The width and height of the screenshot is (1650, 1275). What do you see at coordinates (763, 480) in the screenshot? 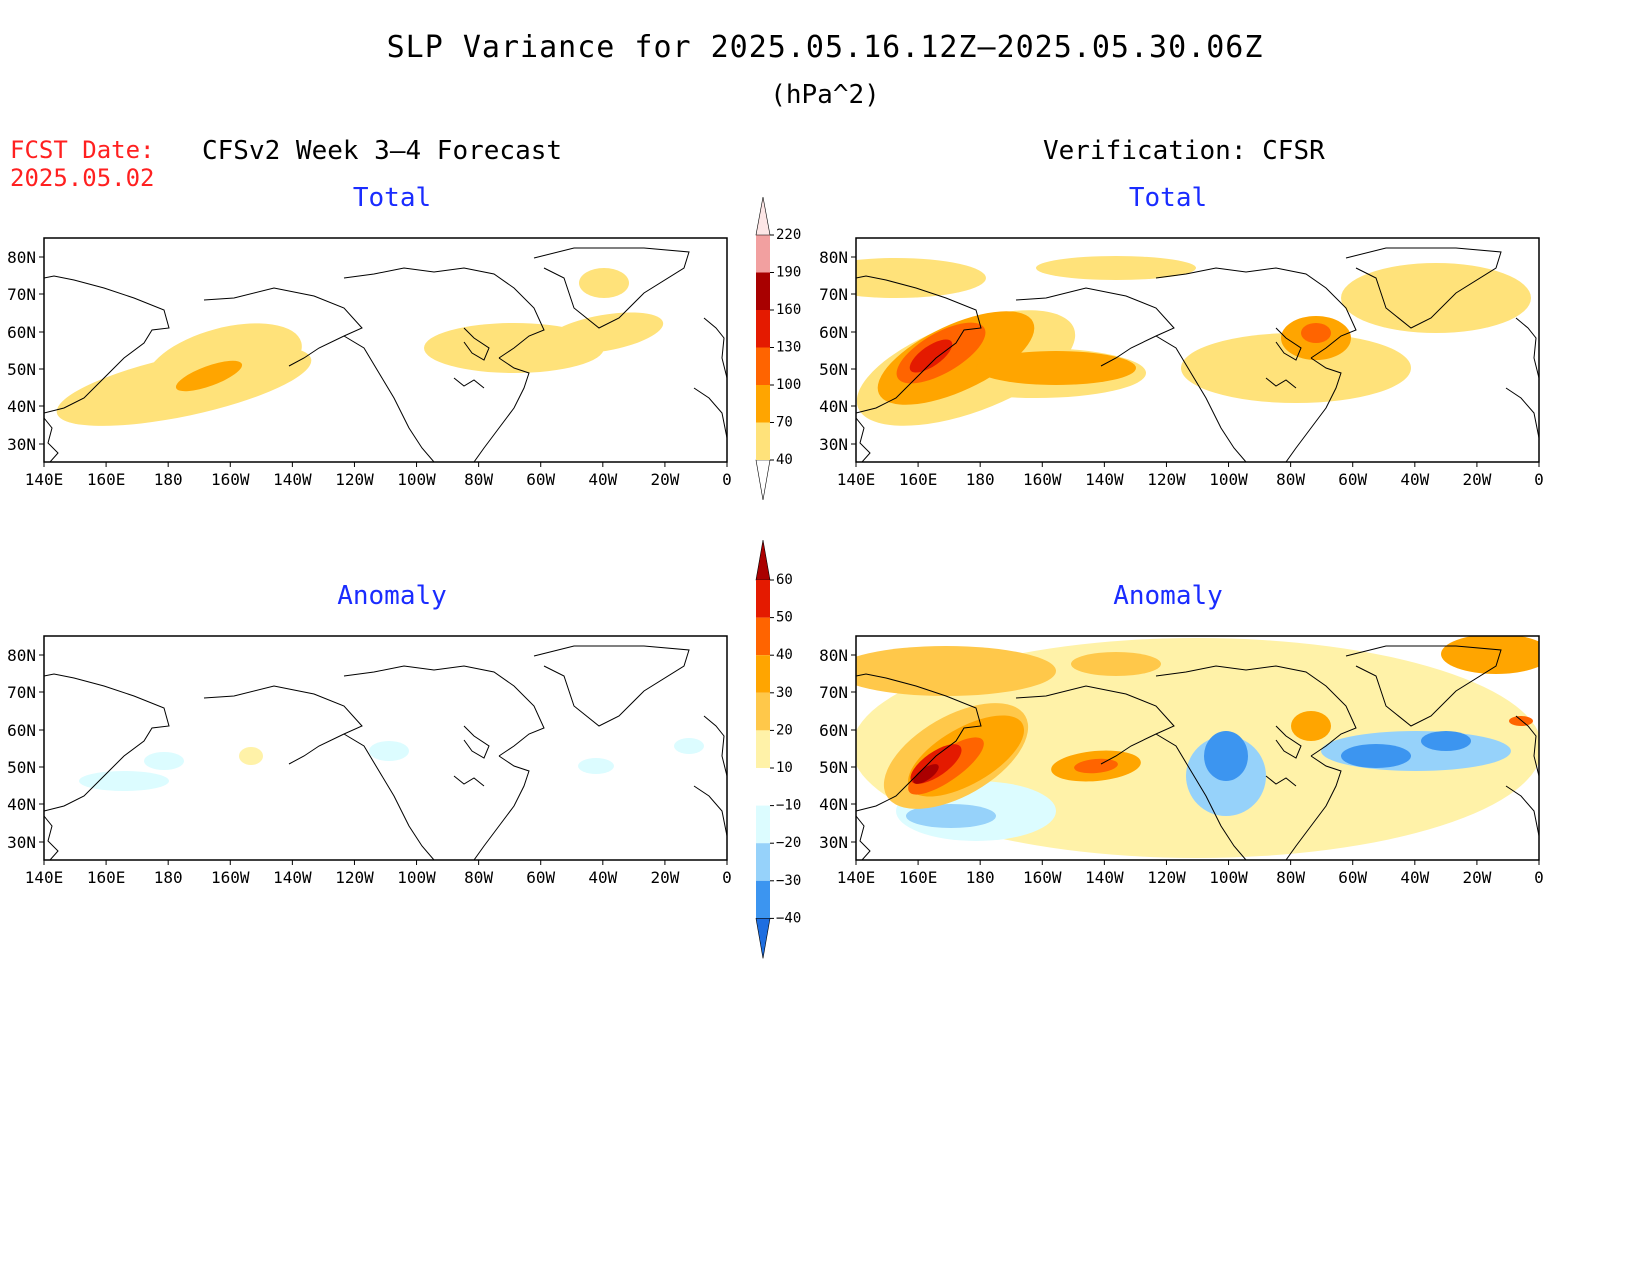
I see `colorbar-arrow-bottom` at bounding box center [763, 480].